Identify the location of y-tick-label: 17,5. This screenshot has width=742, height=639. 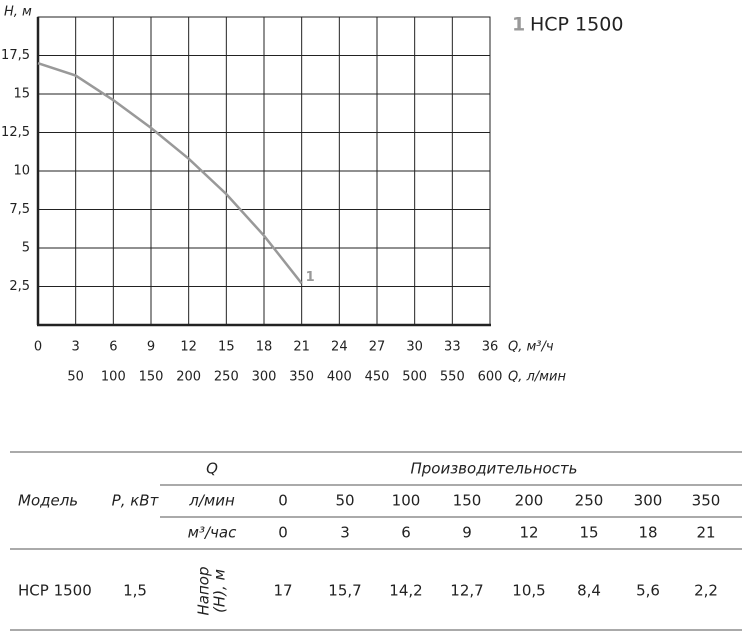
(15, 55).